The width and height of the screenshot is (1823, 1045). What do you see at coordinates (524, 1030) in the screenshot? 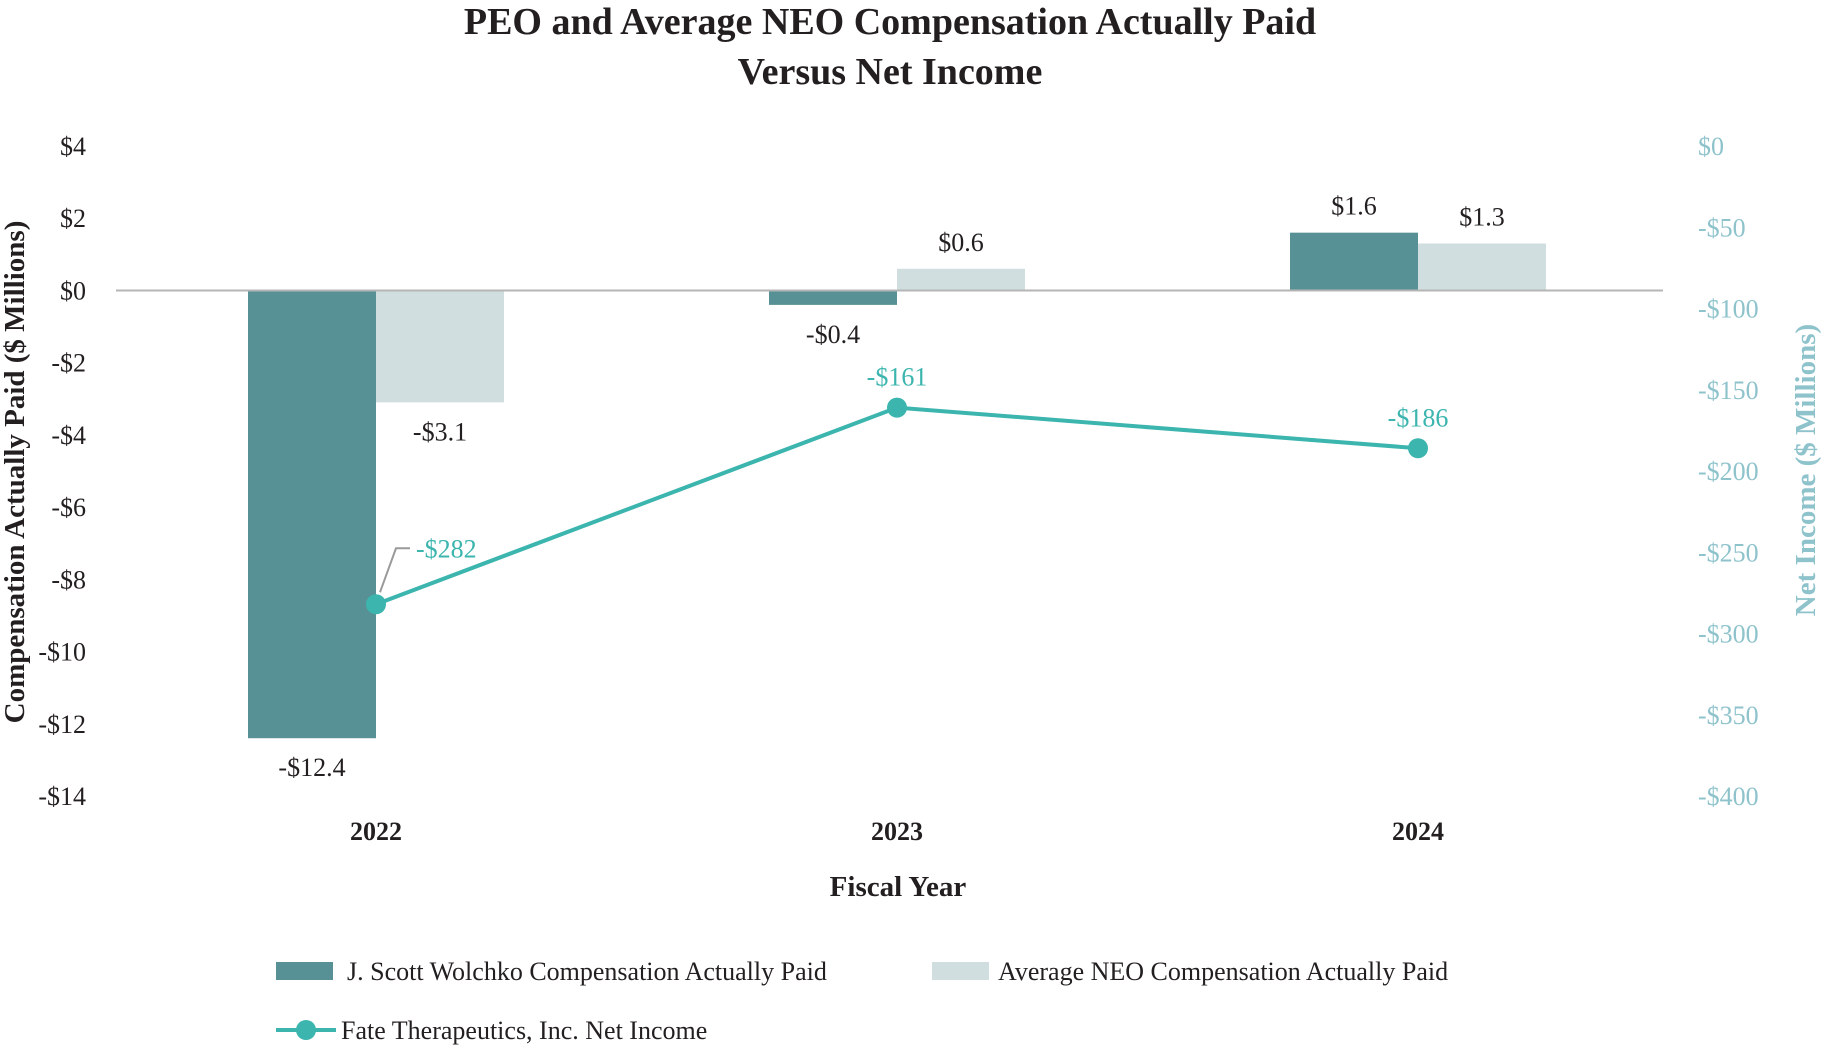
I see `legend-label-net-income: Fate Therapeutics, Inc. Net Income` at bounding box center [524, 1030].